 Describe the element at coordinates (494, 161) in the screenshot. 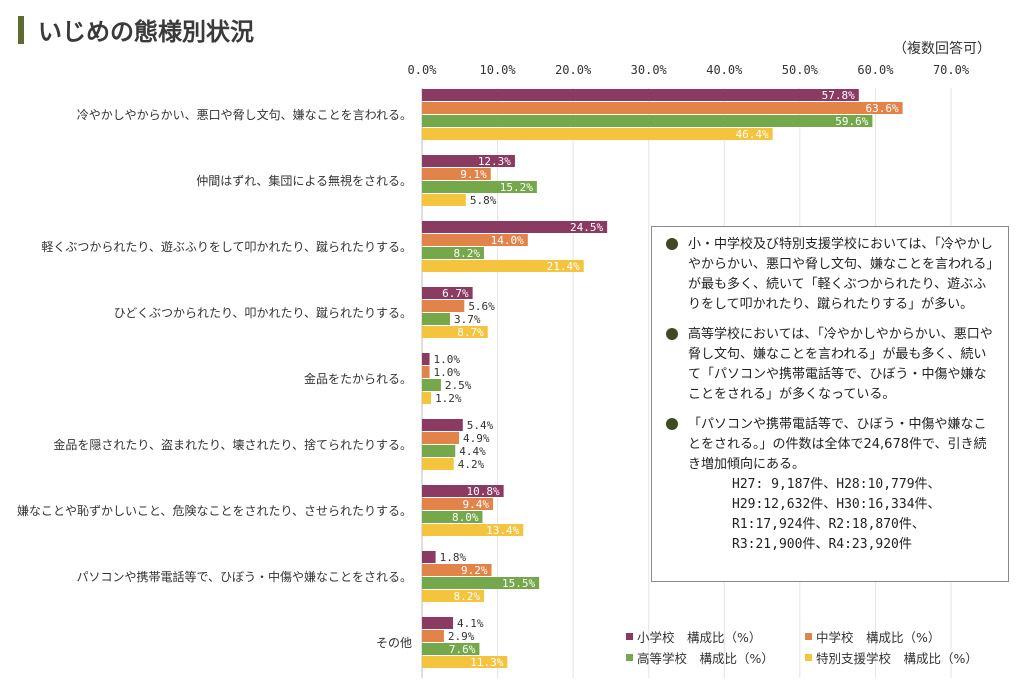

I see `data-label: 12.3%` at that location.